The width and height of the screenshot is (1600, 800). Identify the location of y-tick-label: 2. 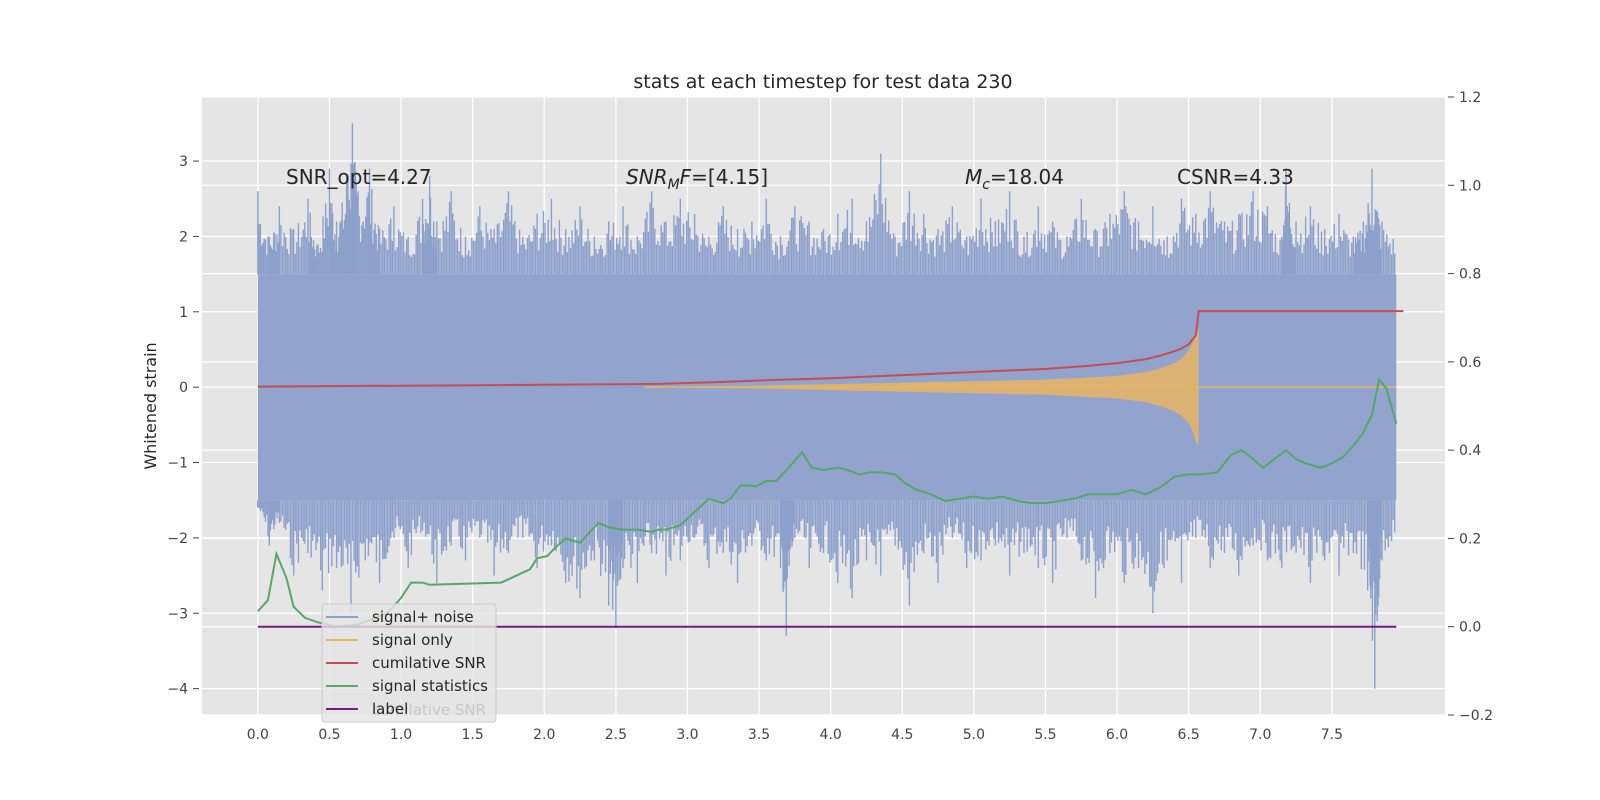
(183, 237).